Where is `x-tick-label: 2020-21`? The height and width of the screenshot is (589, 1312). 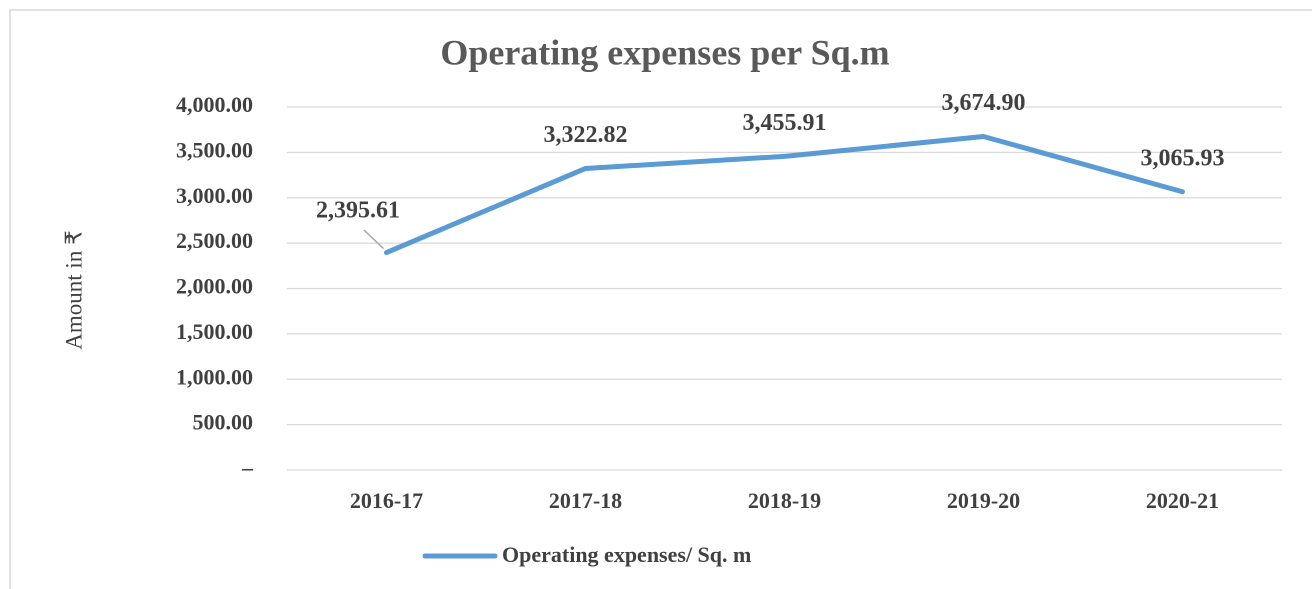 x-tick-label: 2020-21 is located at coordinates (1182, 500).